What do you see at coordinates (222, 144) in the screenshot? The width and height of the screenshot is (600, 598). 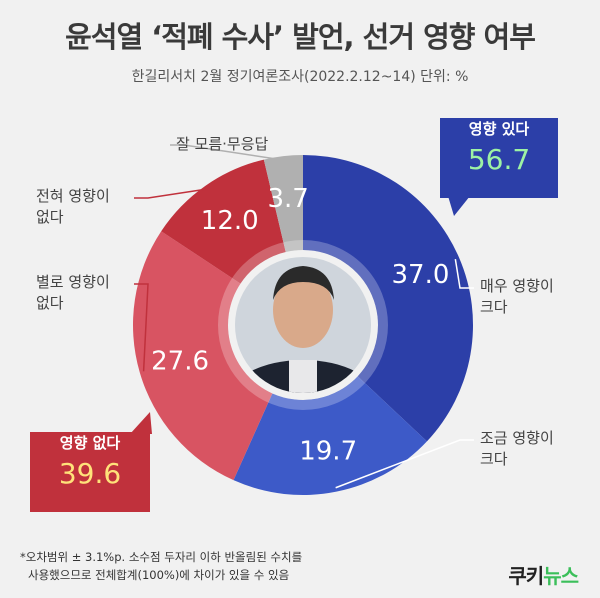 I see `label-unknown: 잘 모름·무응답` at bounding box center [222, 144].